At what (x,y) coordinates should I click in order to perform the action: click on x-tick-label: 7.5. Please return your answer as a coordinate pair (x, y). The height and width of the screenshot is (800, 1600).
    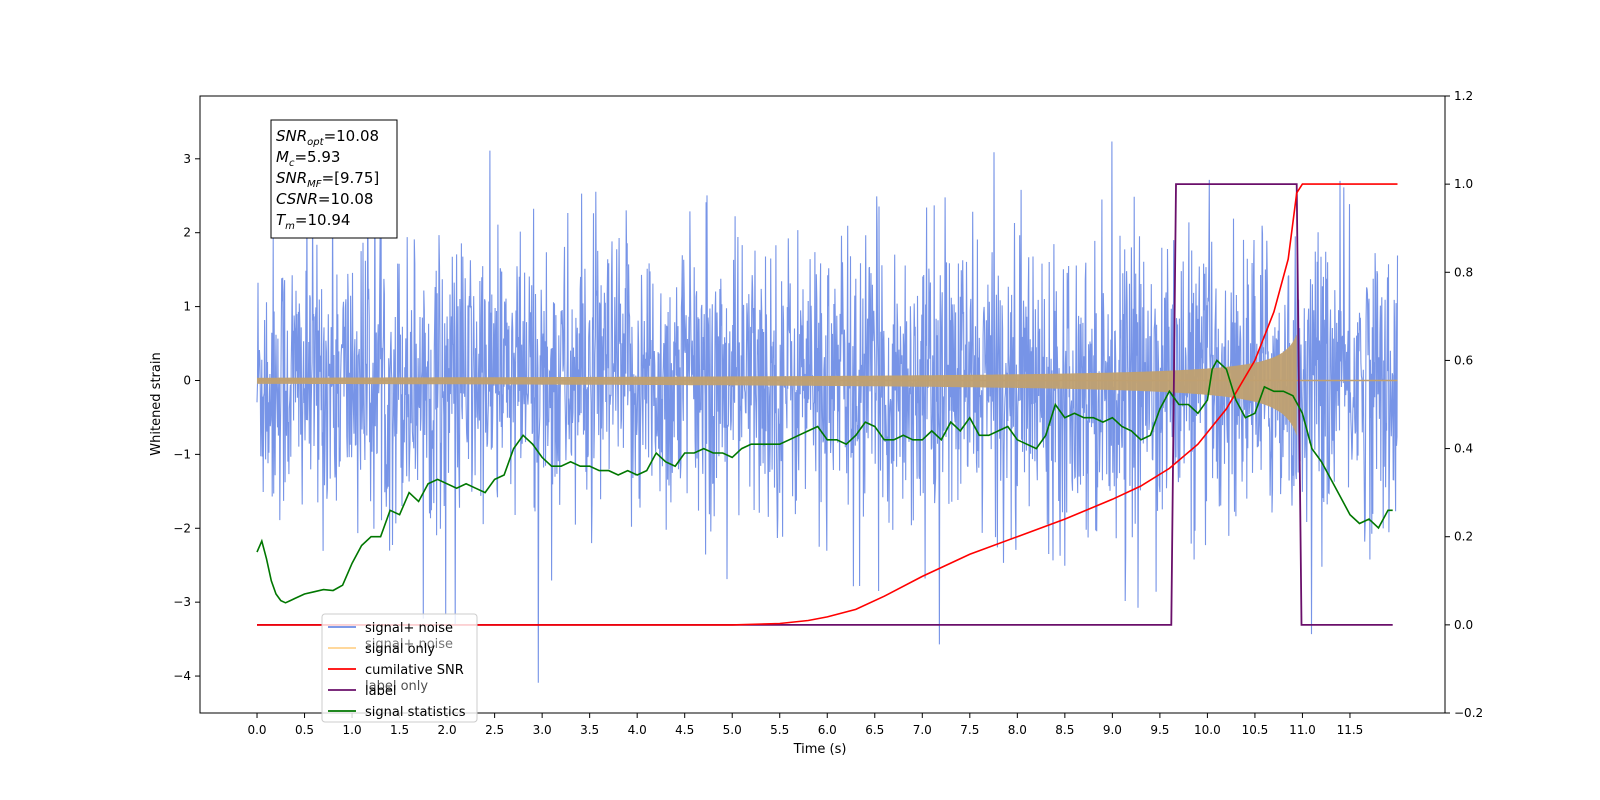
    Looking at the image, I should click on (969, 730).